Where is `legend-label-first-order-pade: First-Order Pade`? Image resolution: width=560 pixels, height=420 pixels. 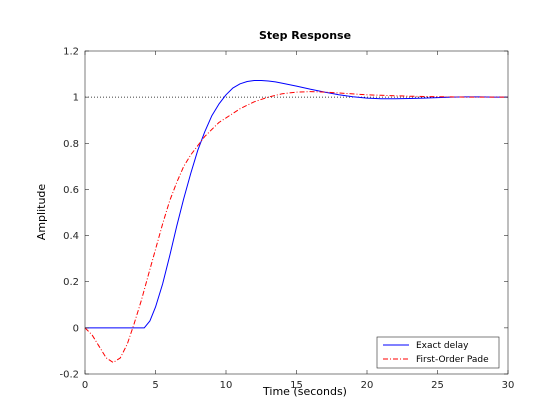
legend-label-first-order-pade: First-Order Pade is located at coordinates (452, 360).